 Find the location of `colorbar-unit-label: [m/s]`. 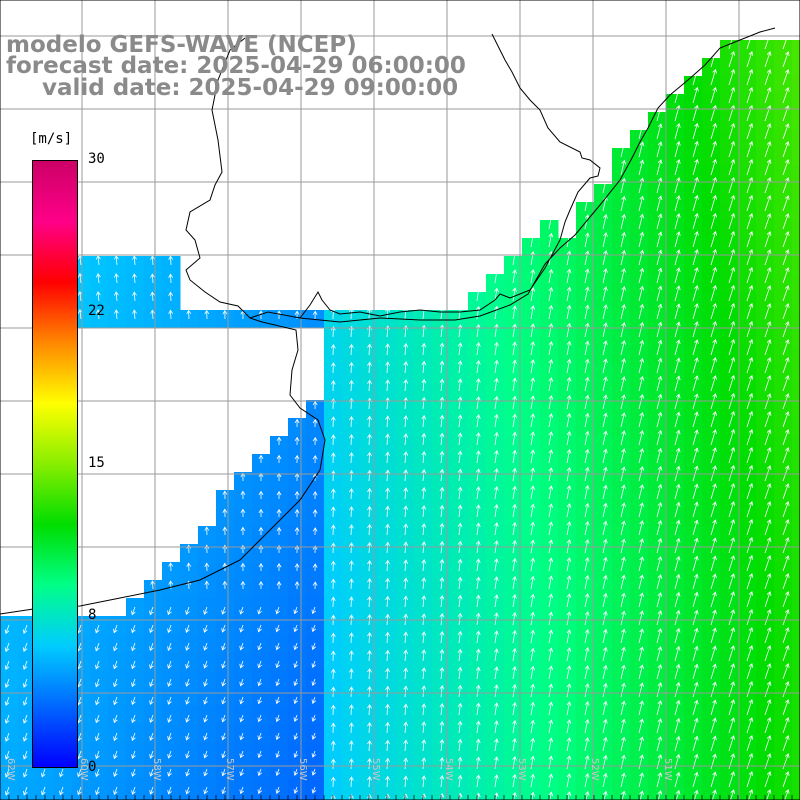

colorbar-unit-label: [m/s] is located at coordinates (51, 139).